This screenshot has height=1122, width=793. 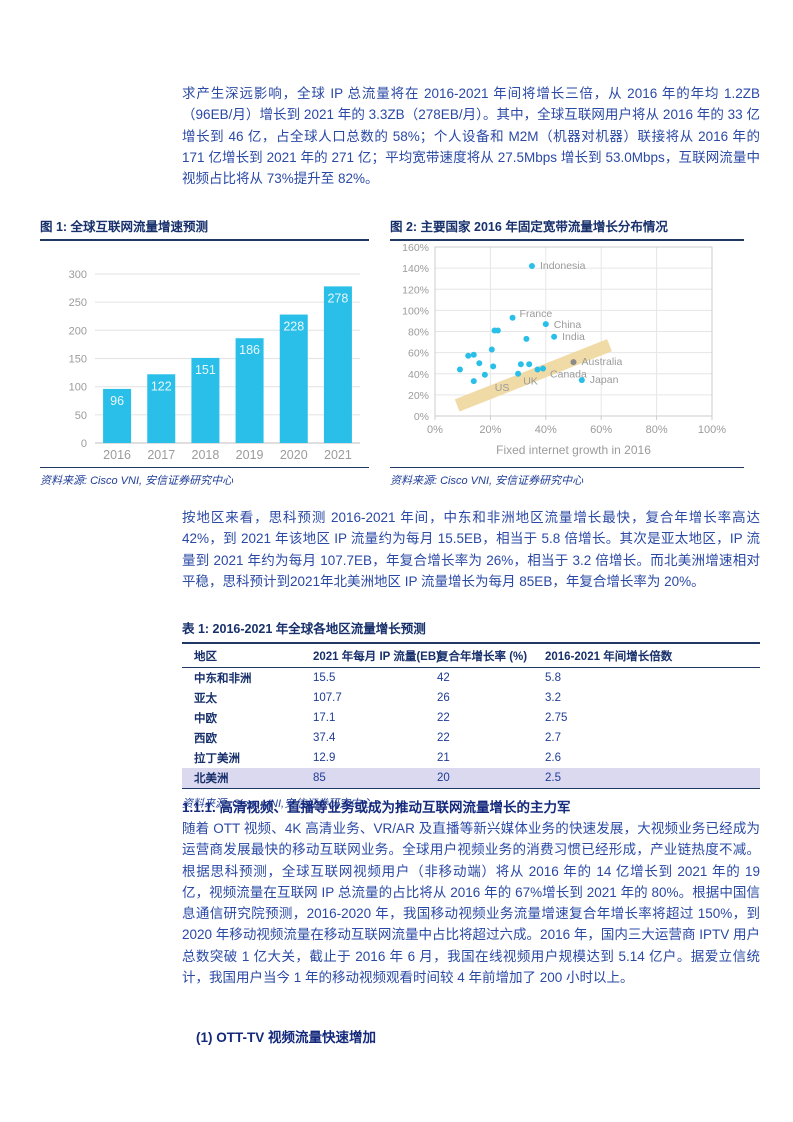 What do you see at coordinates (536, 314) in the screenshot?
I see `country-label: France` at bounding box center [536, 314].